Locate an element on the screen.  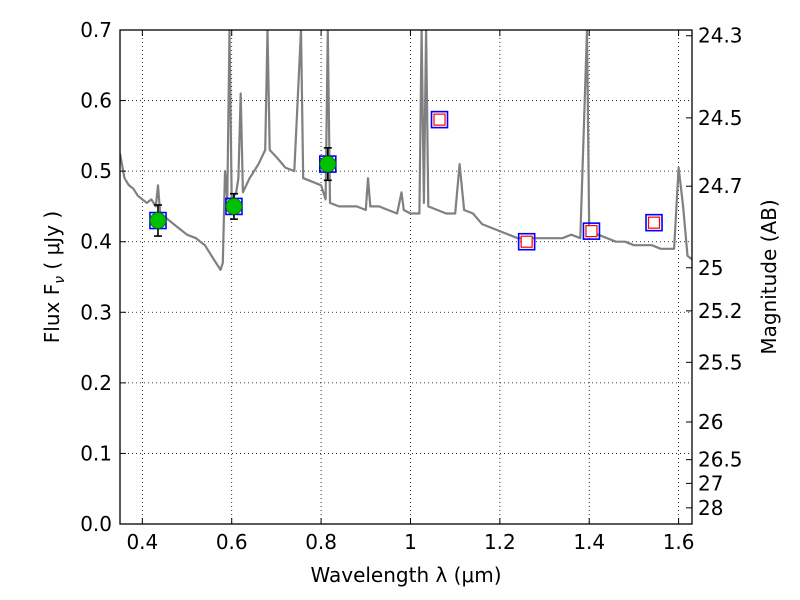
x-tick-label: 1.2 is located at coordinates (500, 542).